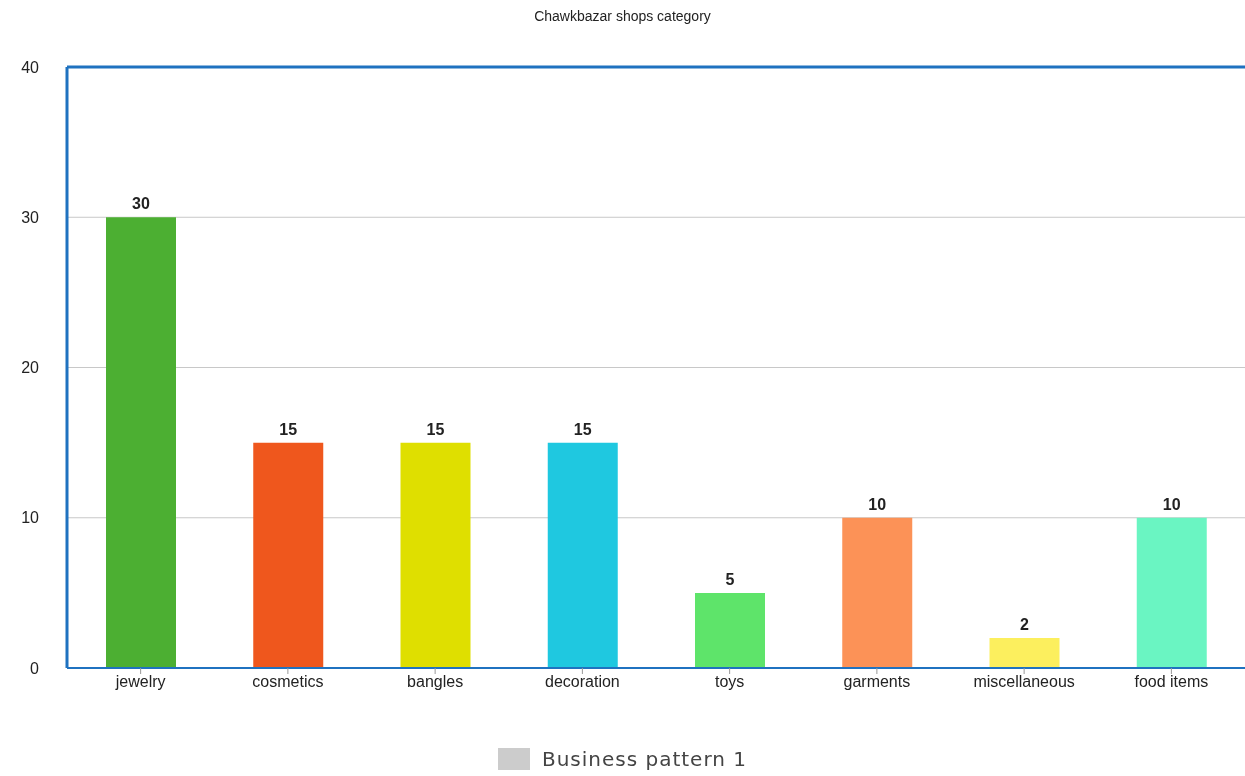 Image resolution: width=1245 pixels, height=776 pixels. Describe the element at coordinates (288, 682) in the screenshot. I see `x-tick-label: cosmetics` at that location.